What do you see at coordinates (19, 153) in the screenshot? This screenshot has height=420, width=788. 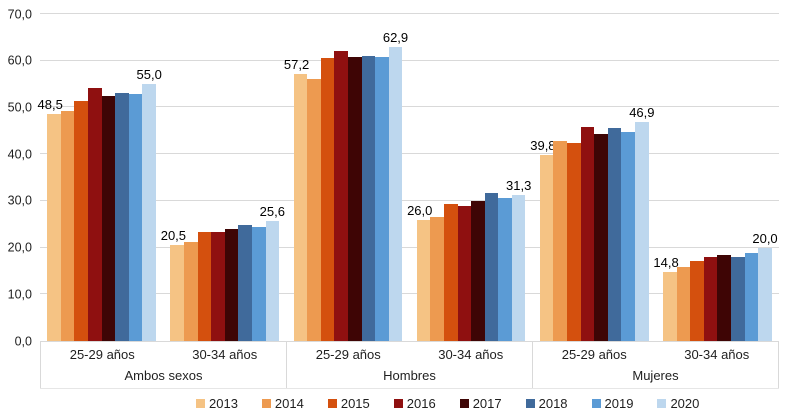 I see `y-axis-tick-label: 40,0` at bounding box center [19, 153].